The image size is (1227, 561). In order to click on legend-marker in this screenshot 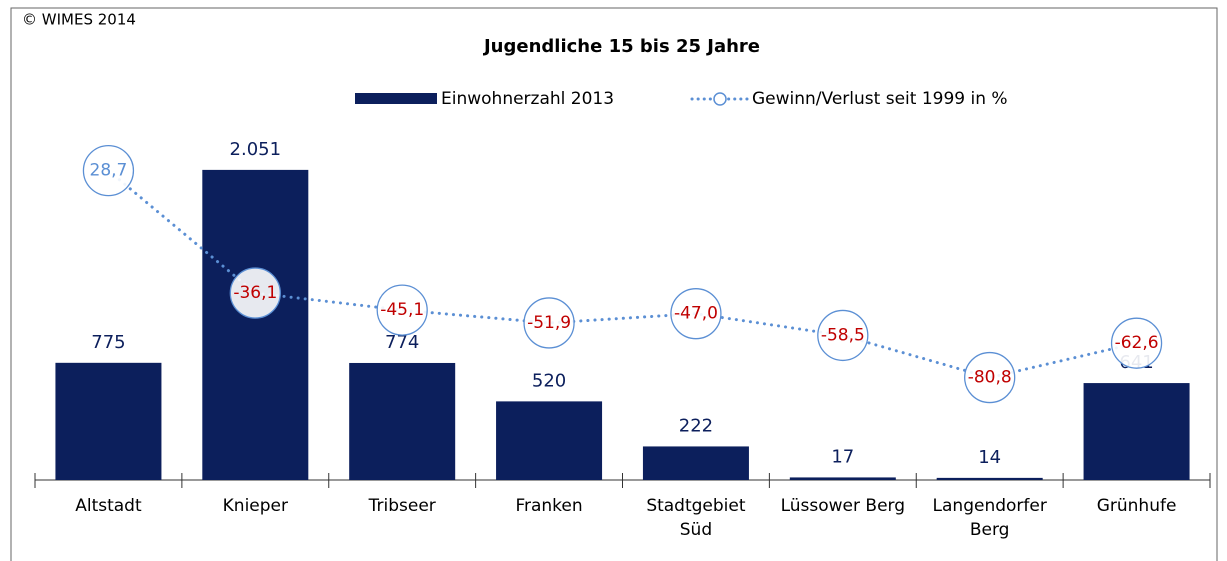, I will do `click(720, 99)`.